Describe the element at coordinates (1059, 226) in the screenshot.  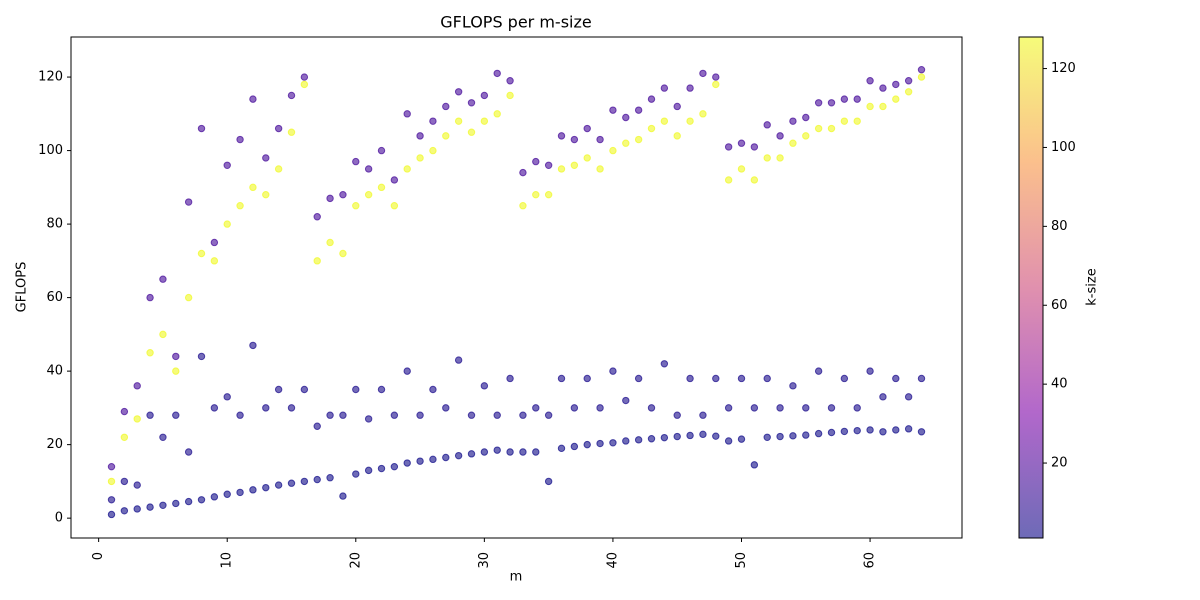
I see `colorbar-tick-label: 80` at that location.